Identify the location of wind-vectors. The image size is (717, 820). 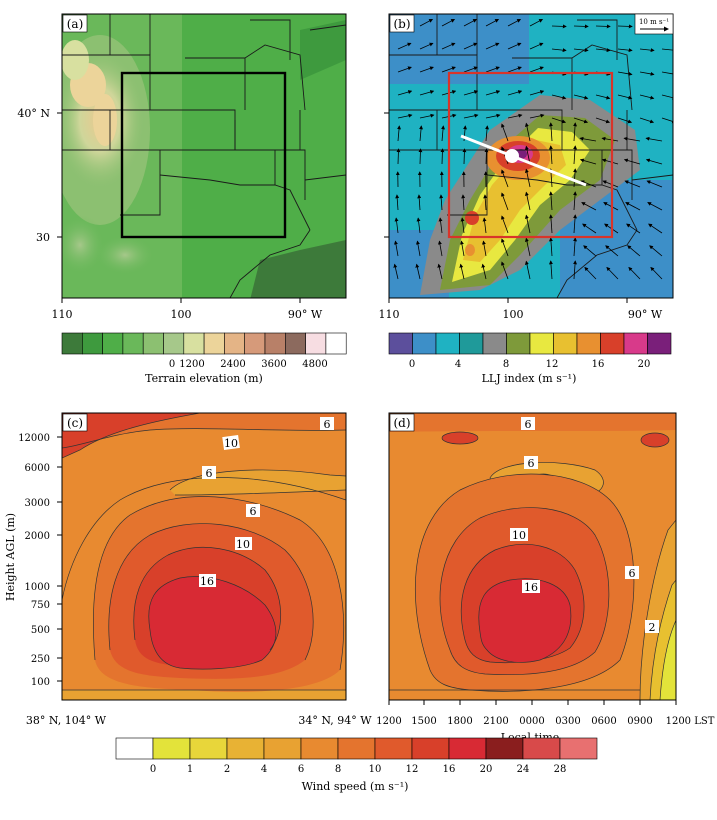
(533, 149).